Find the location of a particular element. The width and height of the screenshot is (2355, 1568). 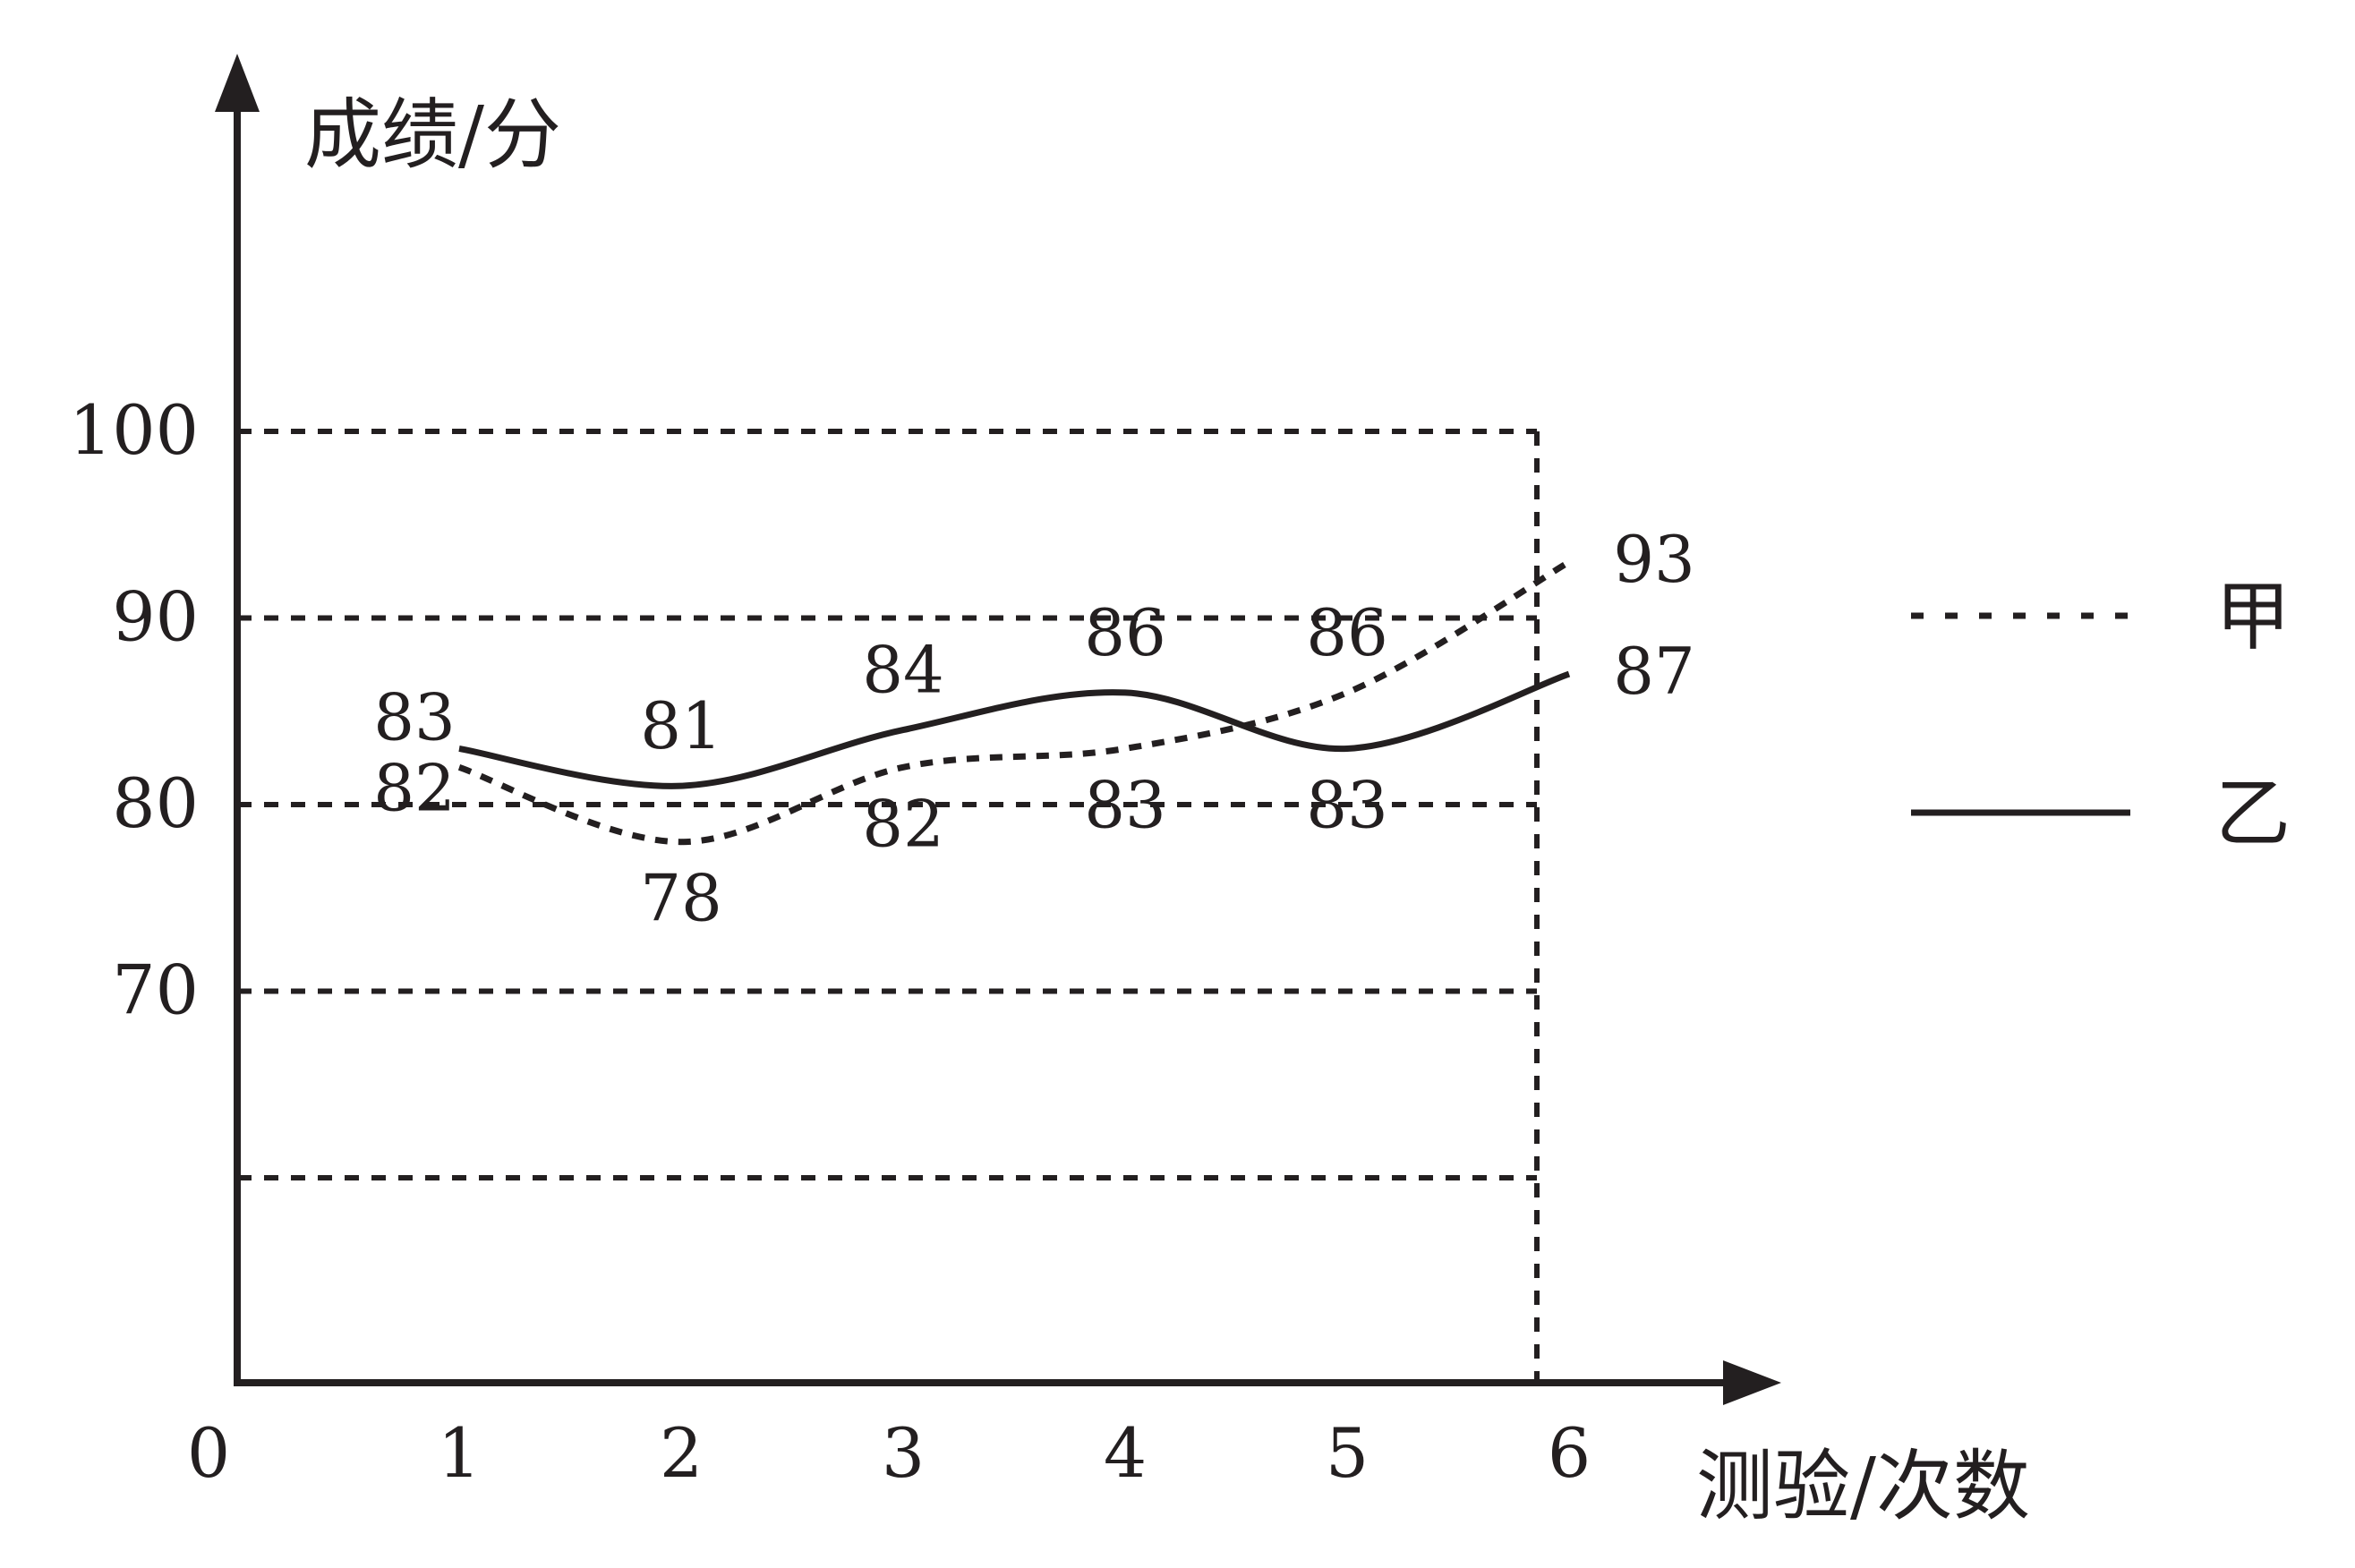

x-tick-label: 6 is located at coordinates (1569, 1453).